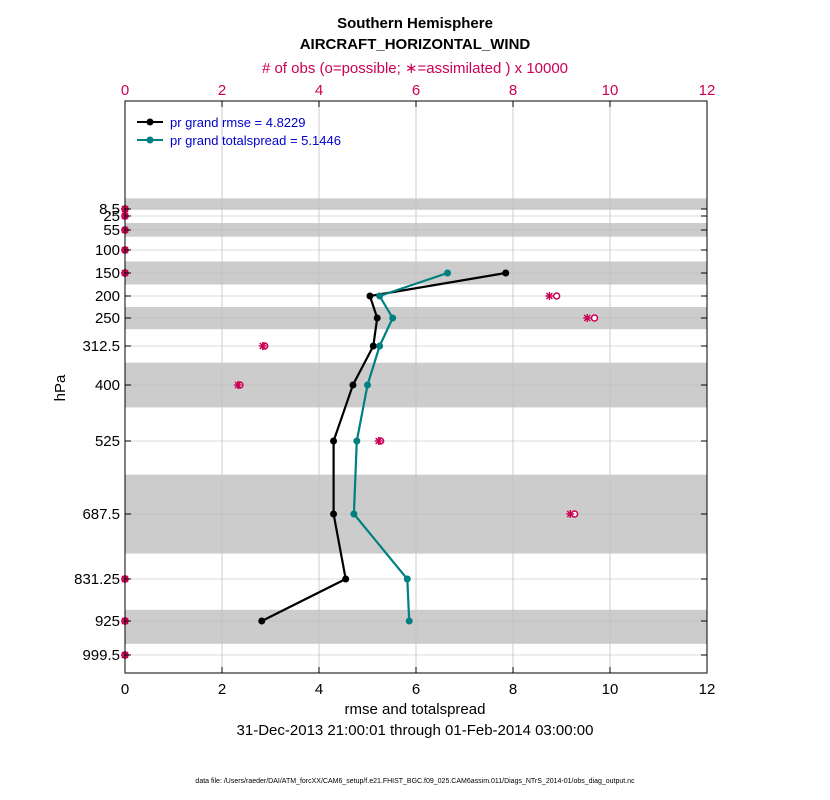 This screenshot has width=830, height=800. What do you see at coordinates (97, 579) in the screenshot?
I see `y-tick-label-11: 831.25` at bounding box center [97, 579].